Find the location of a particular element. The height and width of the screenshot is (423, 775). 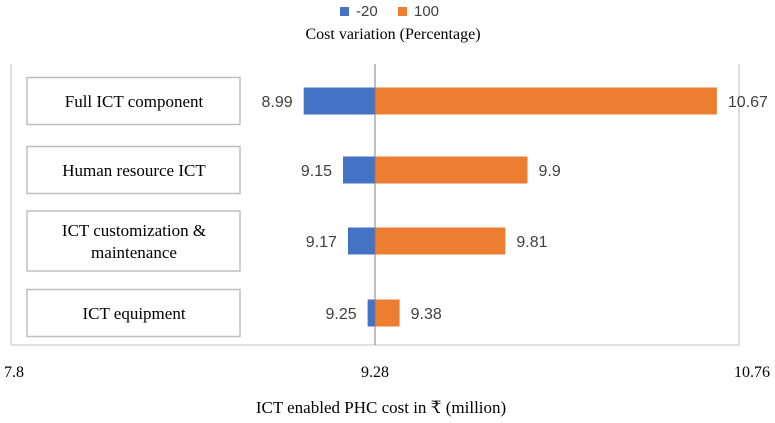

x-tick-label: 7.8 is located at coordinates (14, 372).